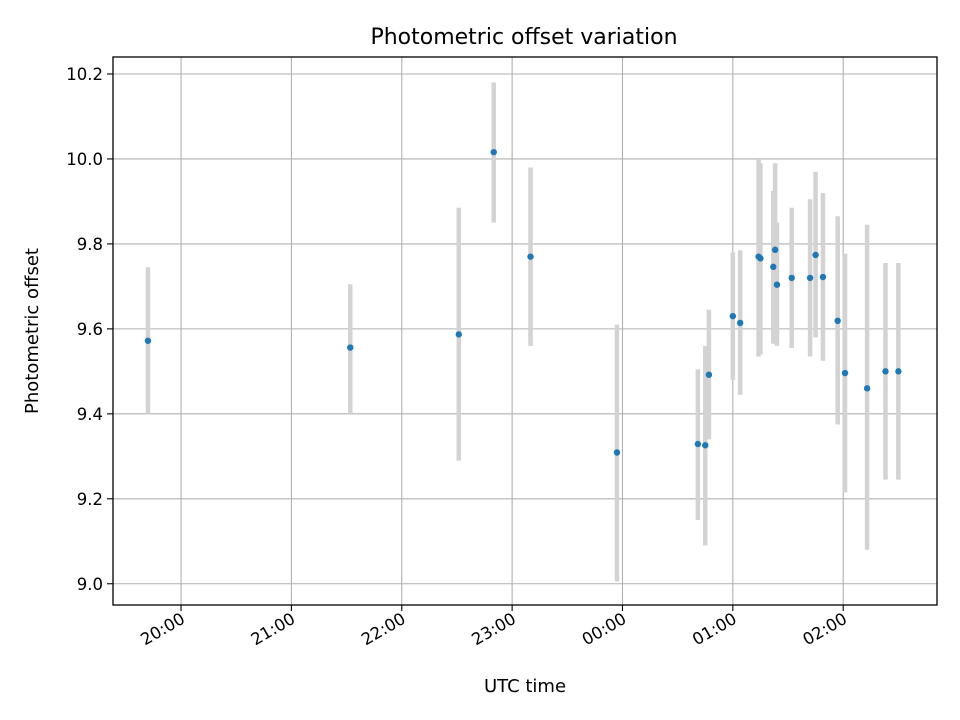 The height and width of the screenshot is (720, 960). What do you see at coordinates (90, 329) in the screenshot?
I see `y-tick-label: 9.6` at bounding box center [90, 329].